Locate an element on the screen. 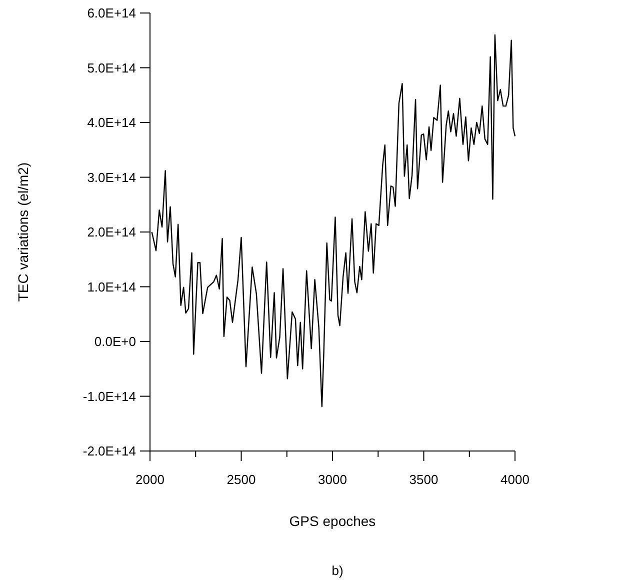  y-tick-label: 2.0E+14 is located at coordinates (111, 232).